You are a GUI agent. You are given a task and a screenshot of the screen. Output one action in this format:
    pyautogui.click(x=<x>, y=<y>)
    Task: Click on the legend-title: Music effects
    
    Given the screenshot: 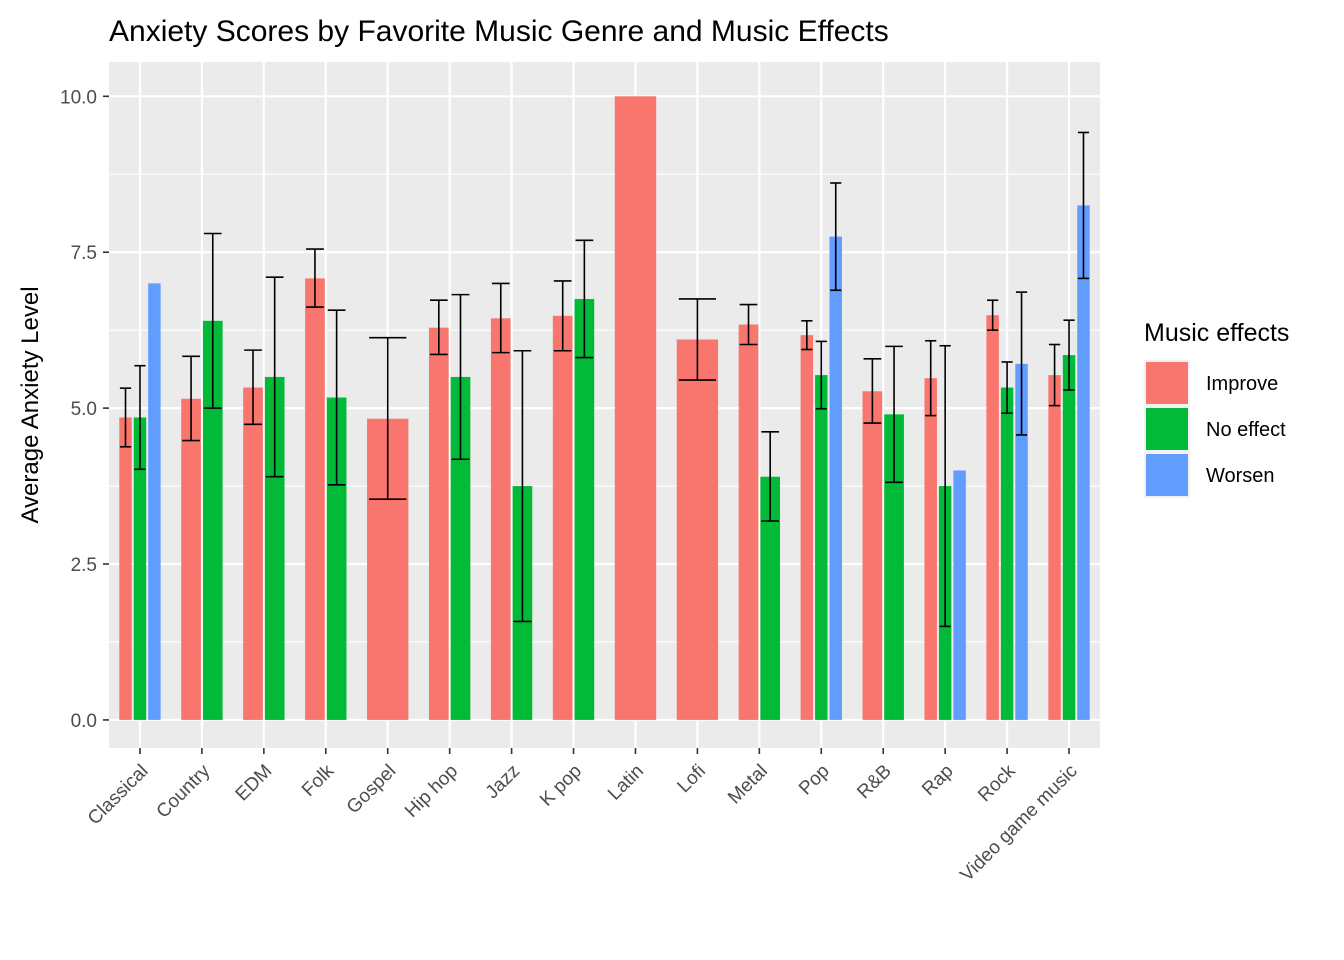 What is the action you would take?
    pyautogui.click(x=1216, y=333)
    